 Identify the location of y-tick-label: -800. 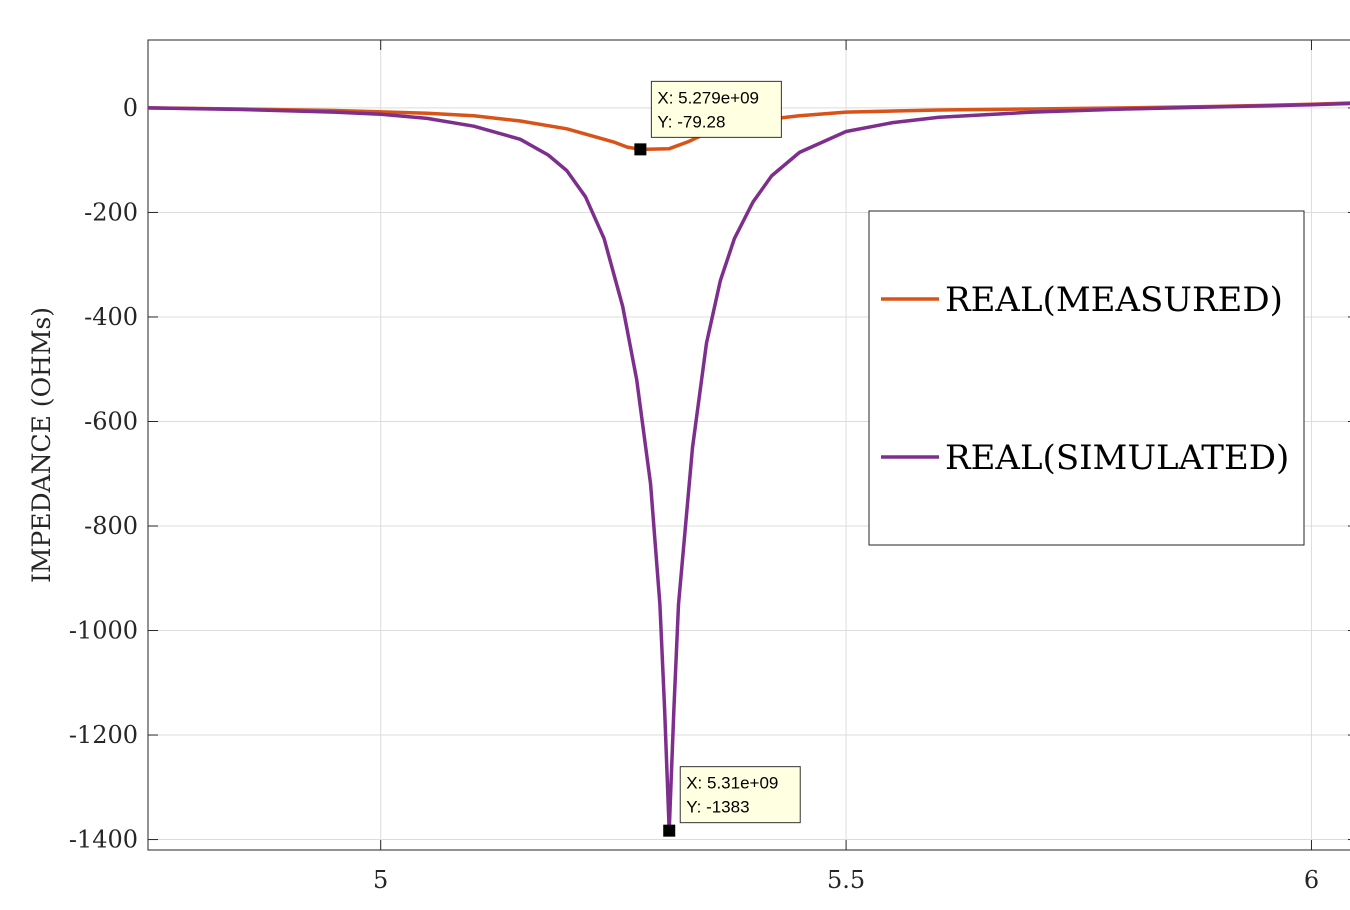
(111, 526).